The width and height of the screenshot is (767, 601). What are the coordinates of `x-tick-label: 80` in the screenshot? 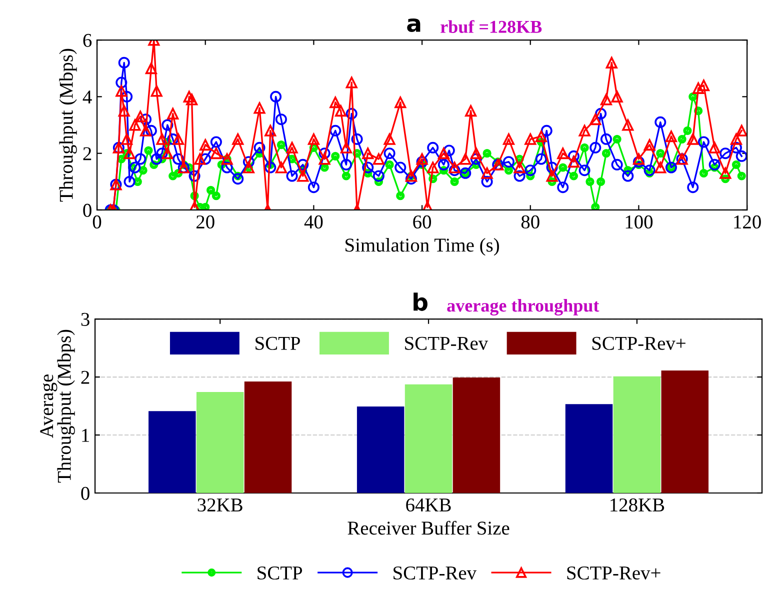 It's located at (530, 222).